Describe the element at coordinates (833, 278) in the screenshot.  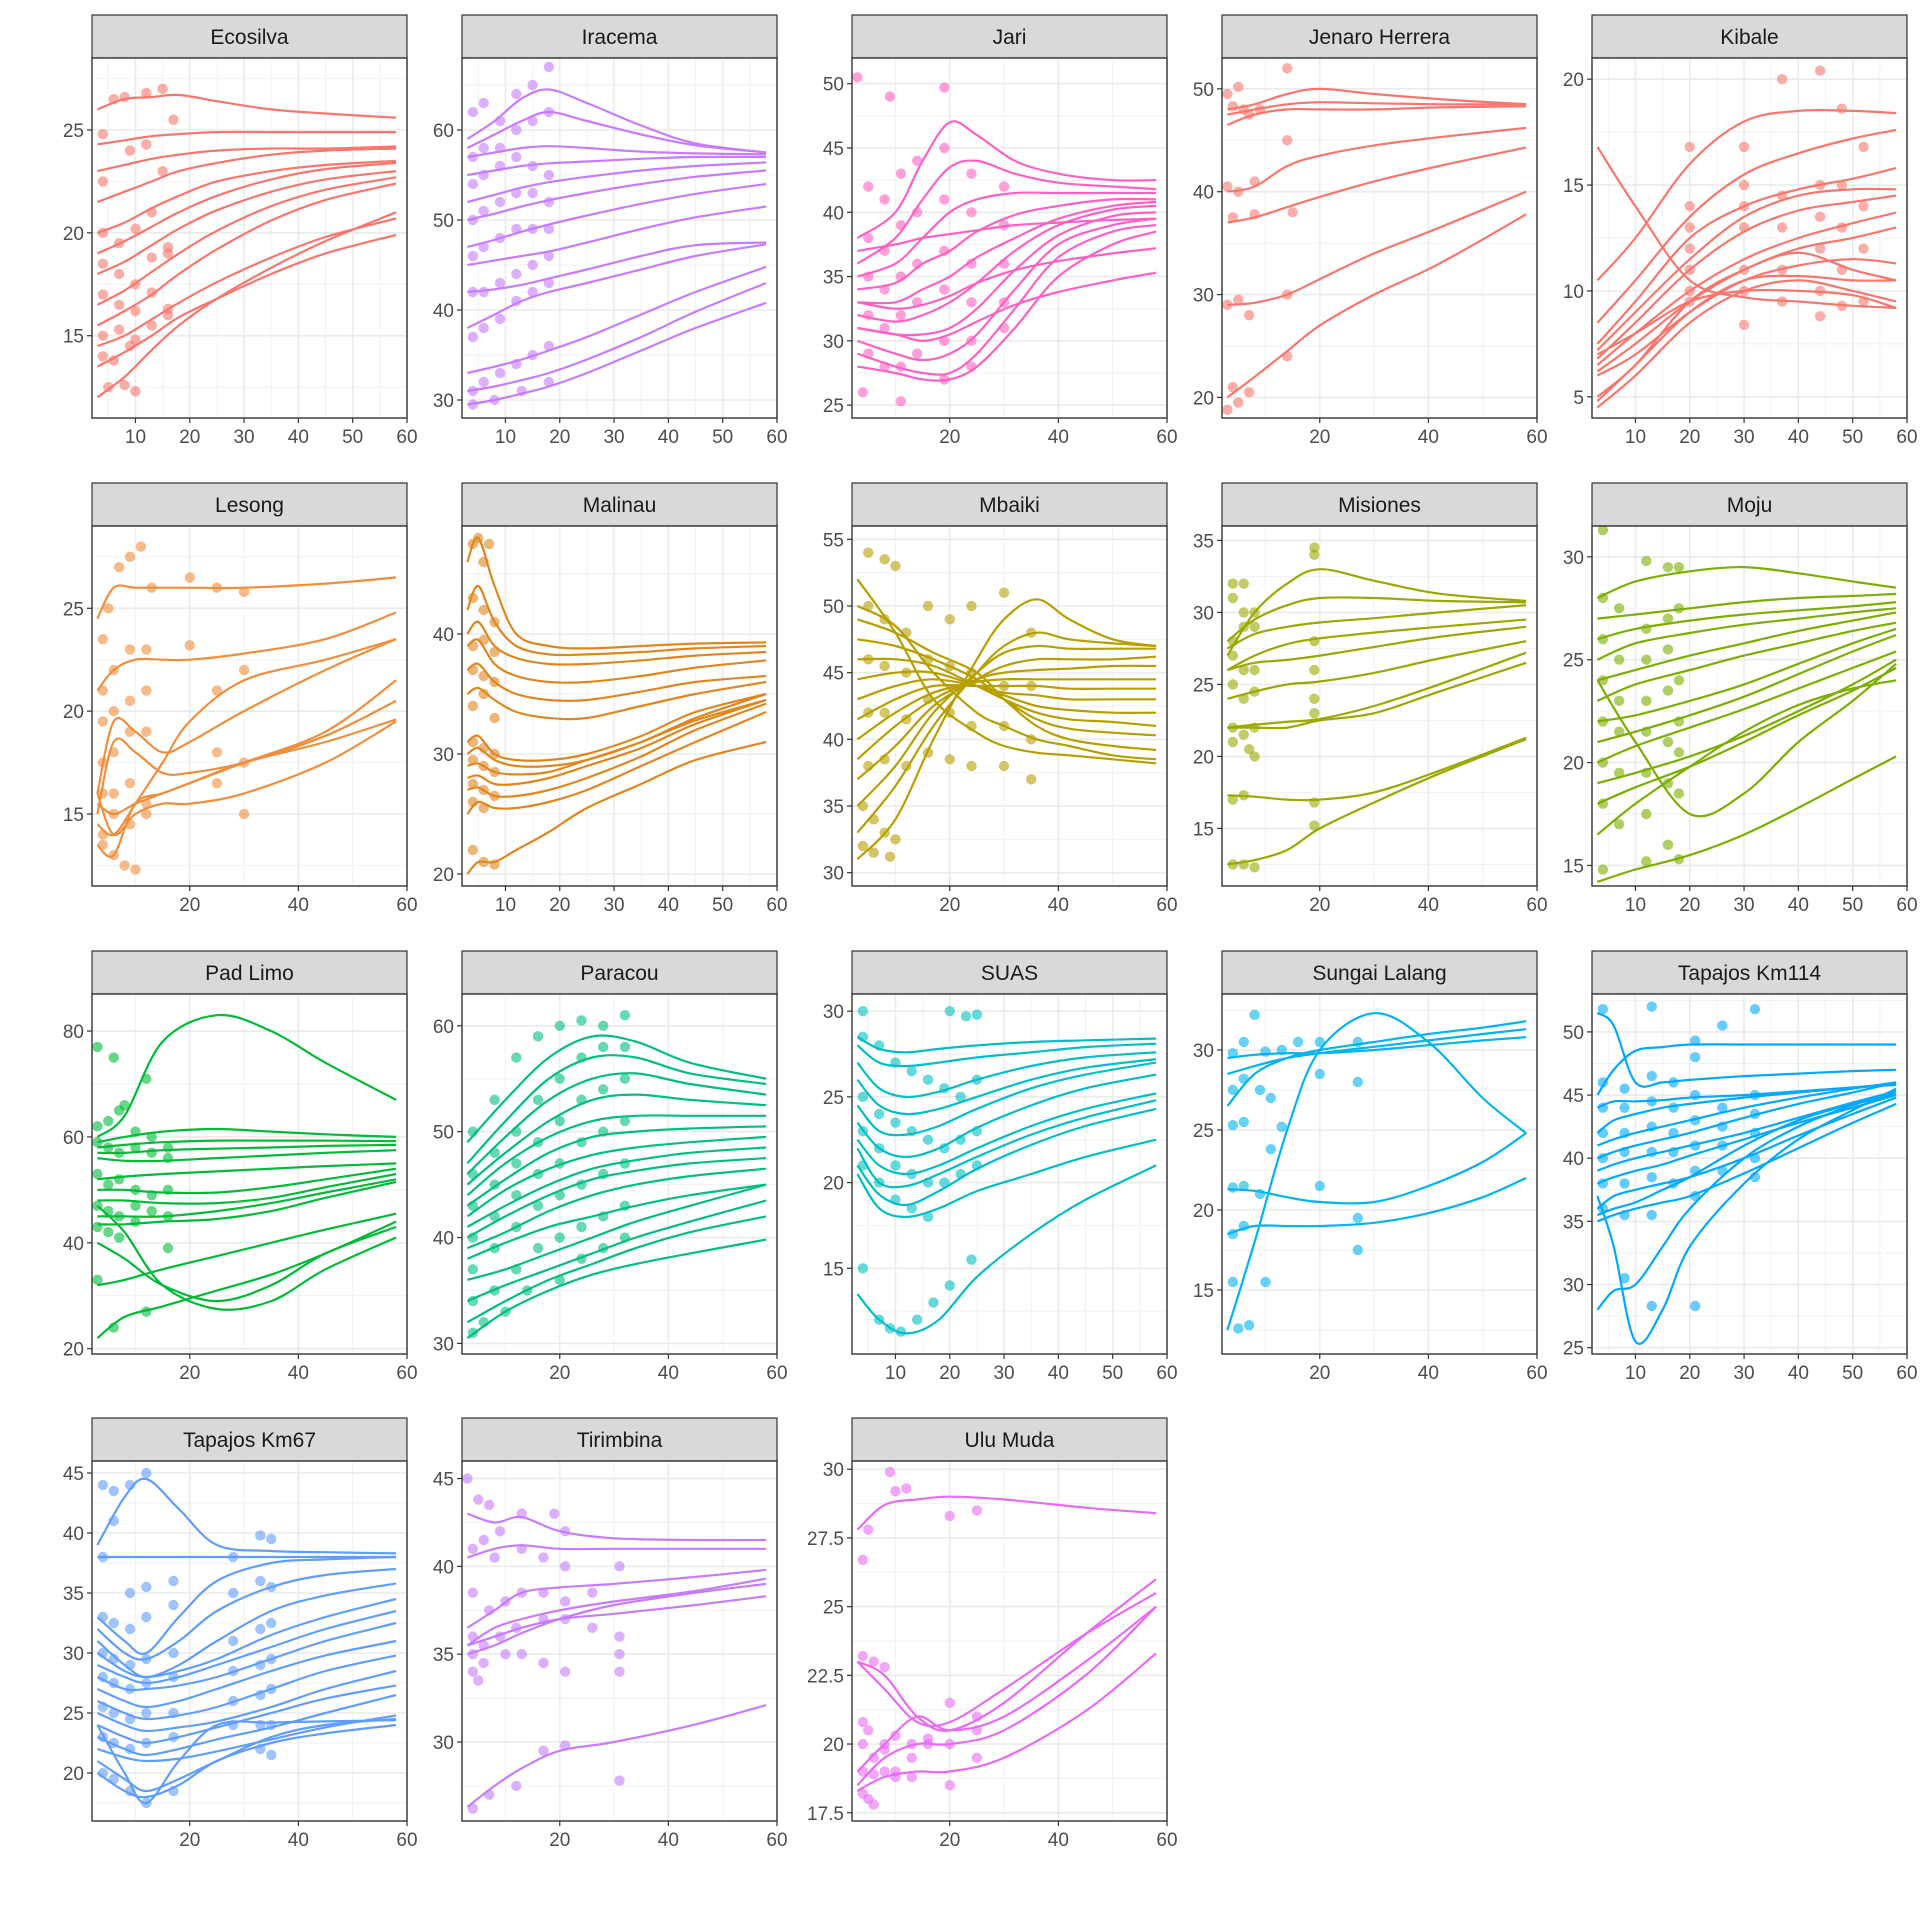
I see `y-tick-label: 35` at that location.